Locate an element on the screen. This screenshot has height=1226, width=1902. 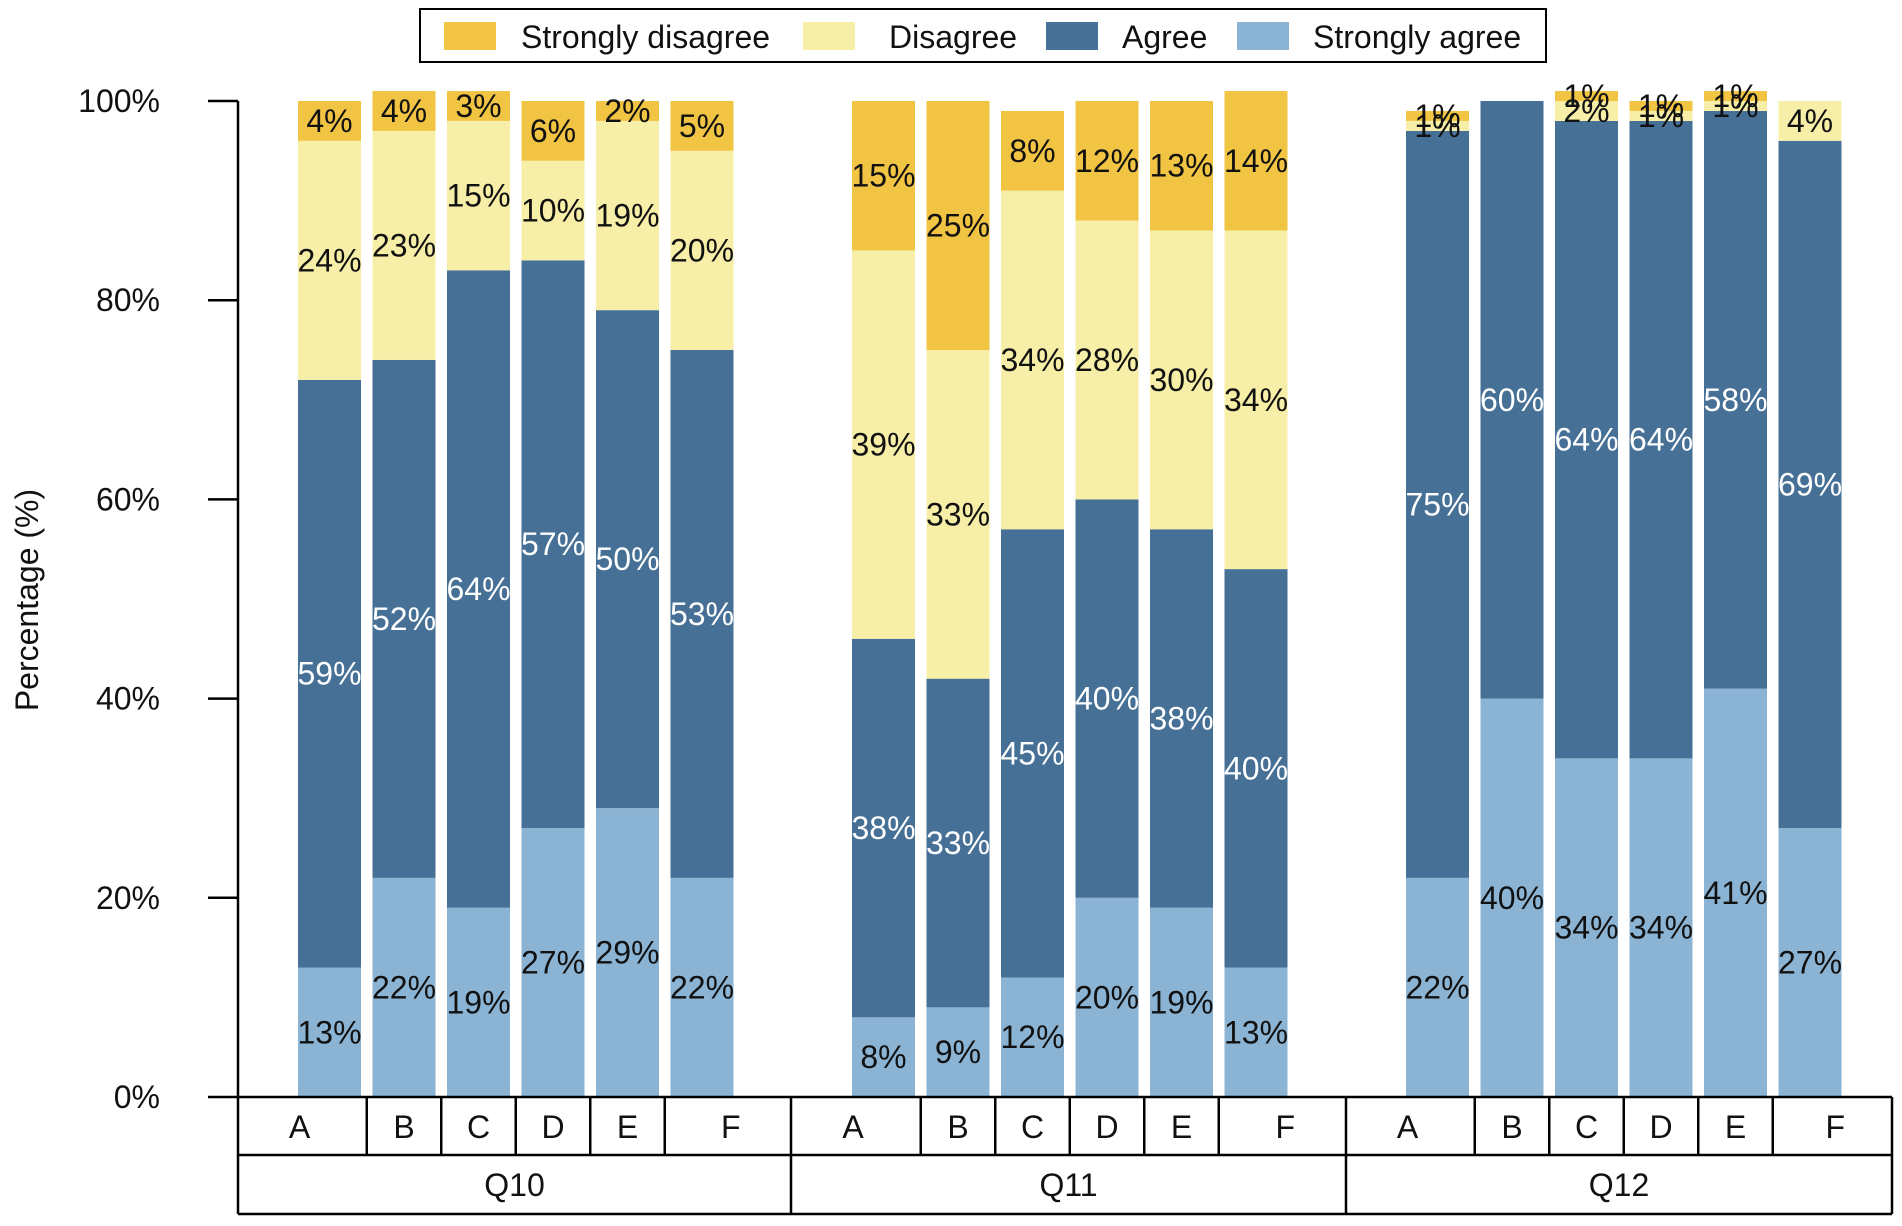
data-label-q12-b-strongly-agree: 40% is located at coordinates (1512, 898).